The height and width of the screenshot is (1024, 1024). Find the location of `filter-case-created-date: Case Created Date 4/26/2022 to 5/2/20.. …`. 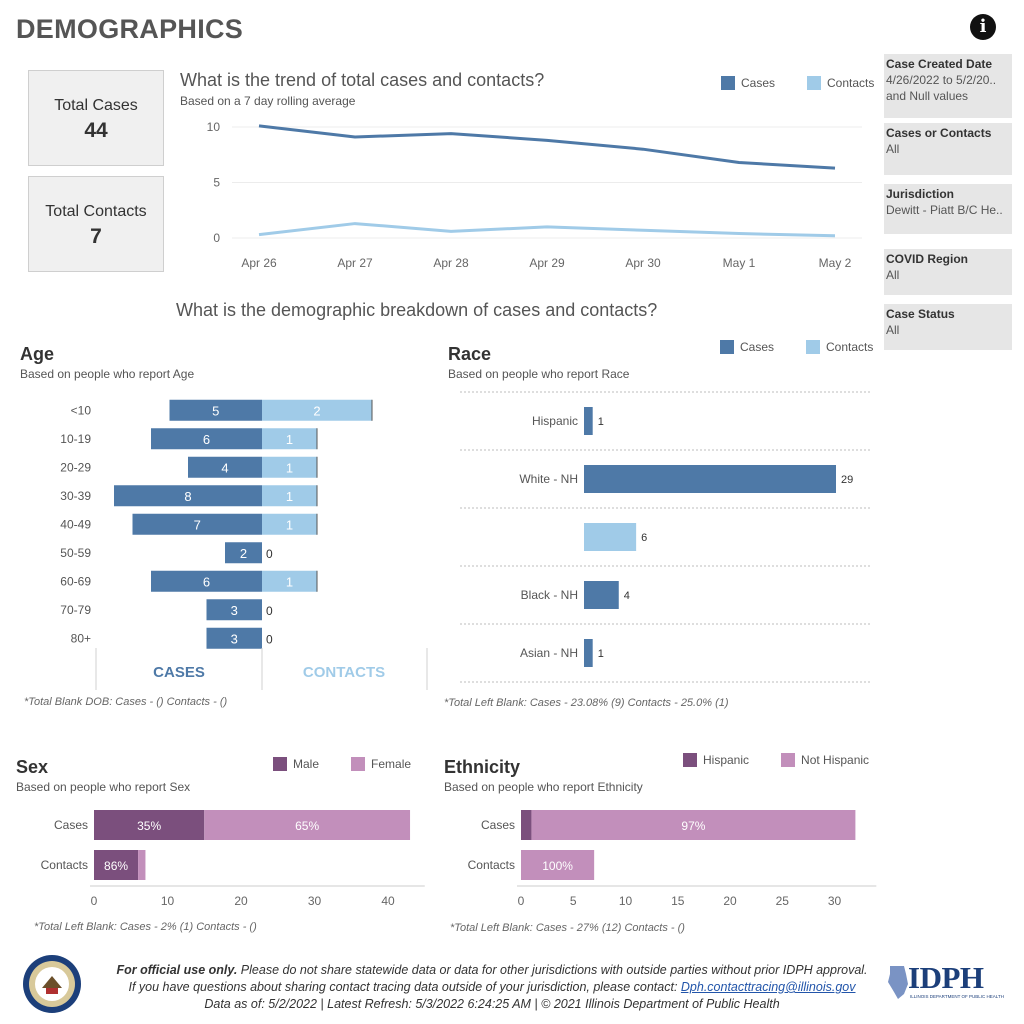

filter-case-created-date: Case Created Date 4/26/2022 to 5/2/20.. … is located at coordinates (948, 86).